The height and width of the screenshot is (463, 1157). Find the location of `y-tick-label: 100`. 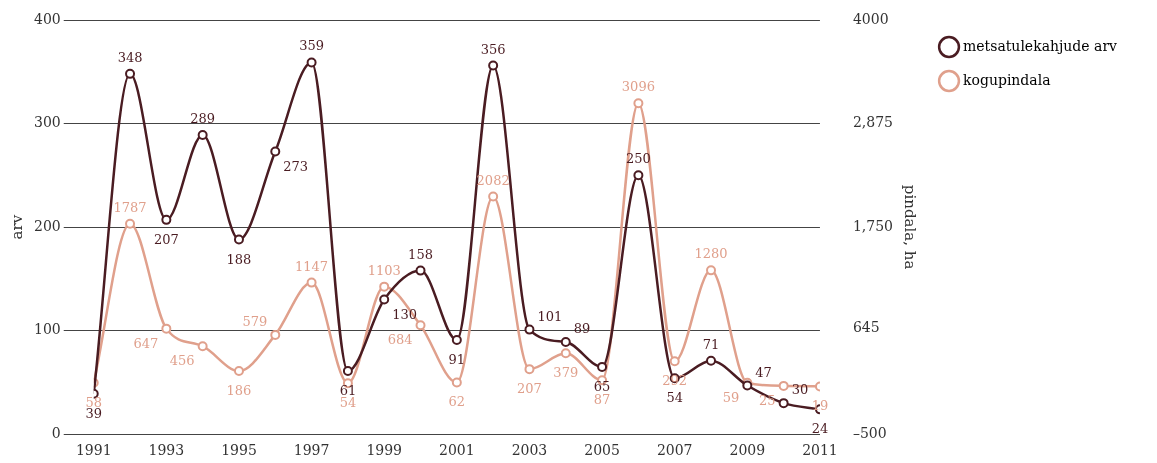

y-tick-label: 100 is located at coordinates (47, 329).